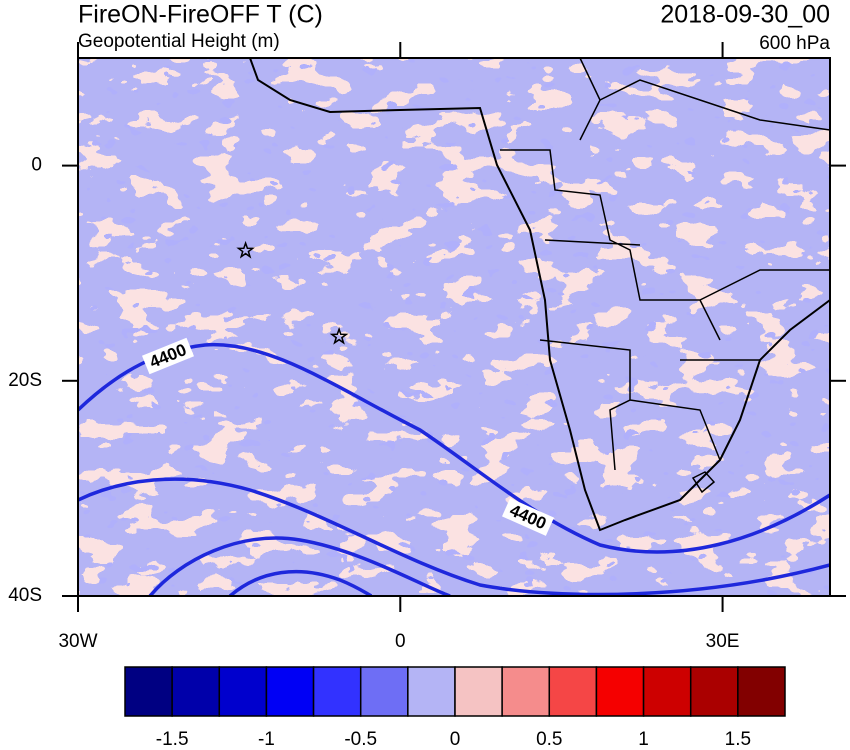 The width and height of the screenshot is (850, 750). I want to click on colorbar-label: -0.5, so click(360, 739).